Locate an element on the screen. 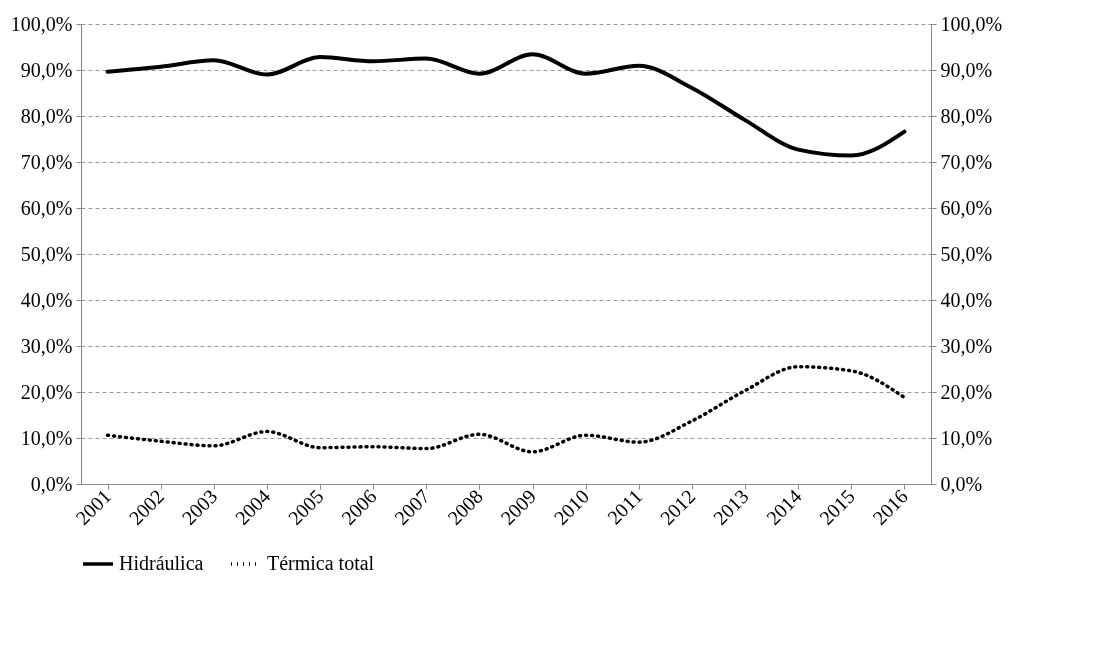 This screenshot has height=655, width=1113. y2-tick-label: 60,0% is located at coordinates (966, 207).